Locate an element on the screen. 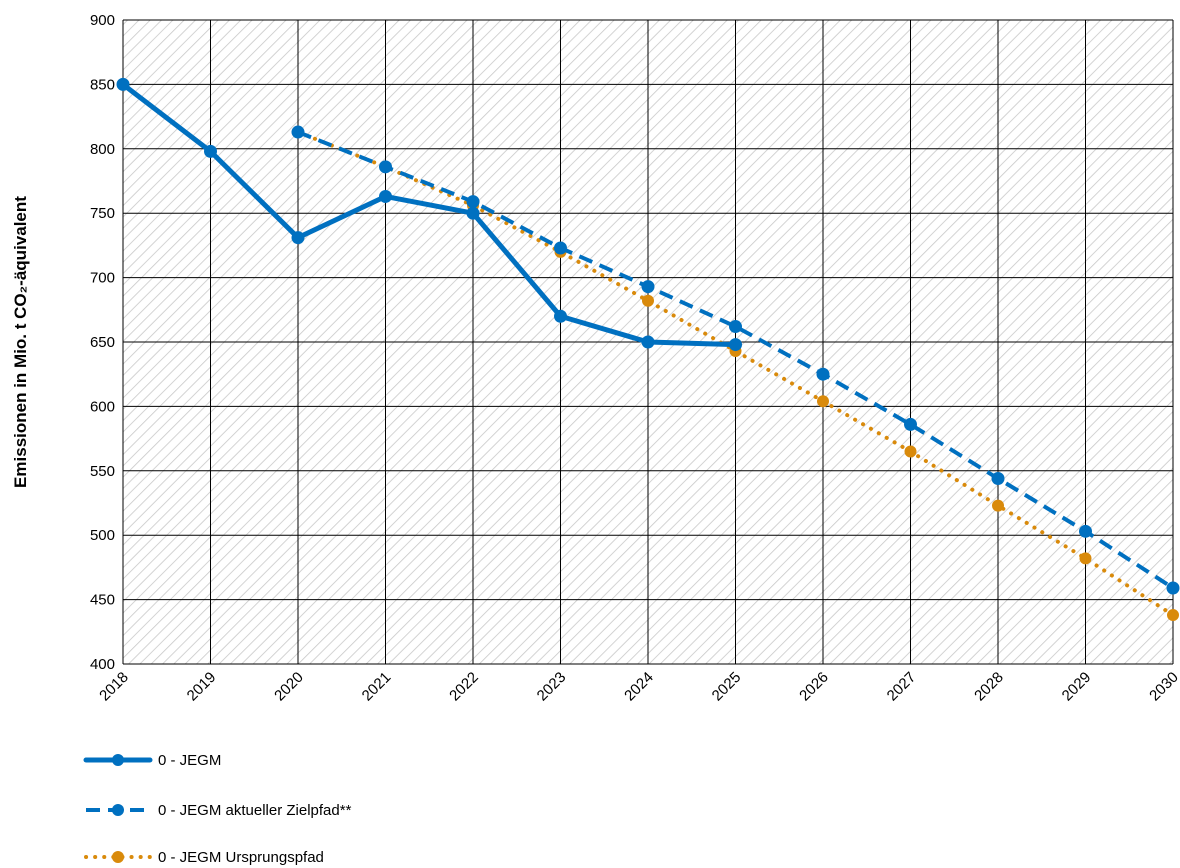 Image resolution: width=1180 pixels, height=868 pixels. y-tick-label: 800 is located at coordinates (102, 149).